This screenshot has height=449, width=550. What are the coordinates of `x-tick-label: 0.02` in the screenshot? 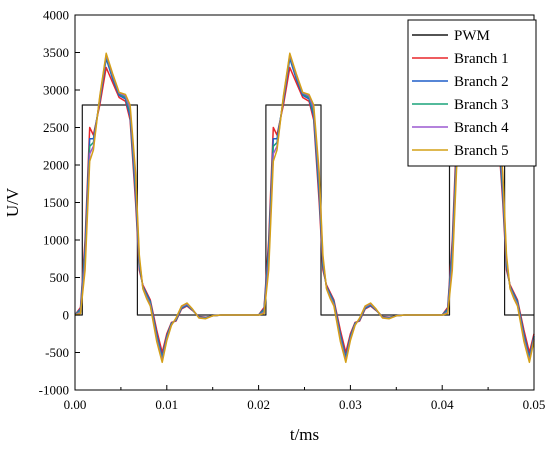 It's located at (258, 404).